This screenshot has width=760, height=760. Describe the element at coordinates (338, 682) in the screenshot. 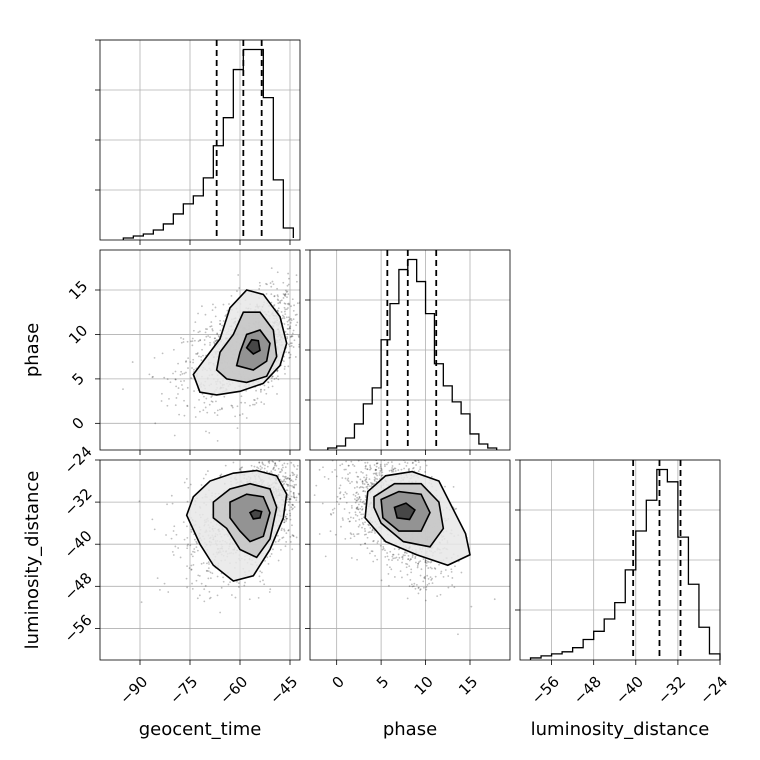

I see `x-tick-label: 0` at that location.